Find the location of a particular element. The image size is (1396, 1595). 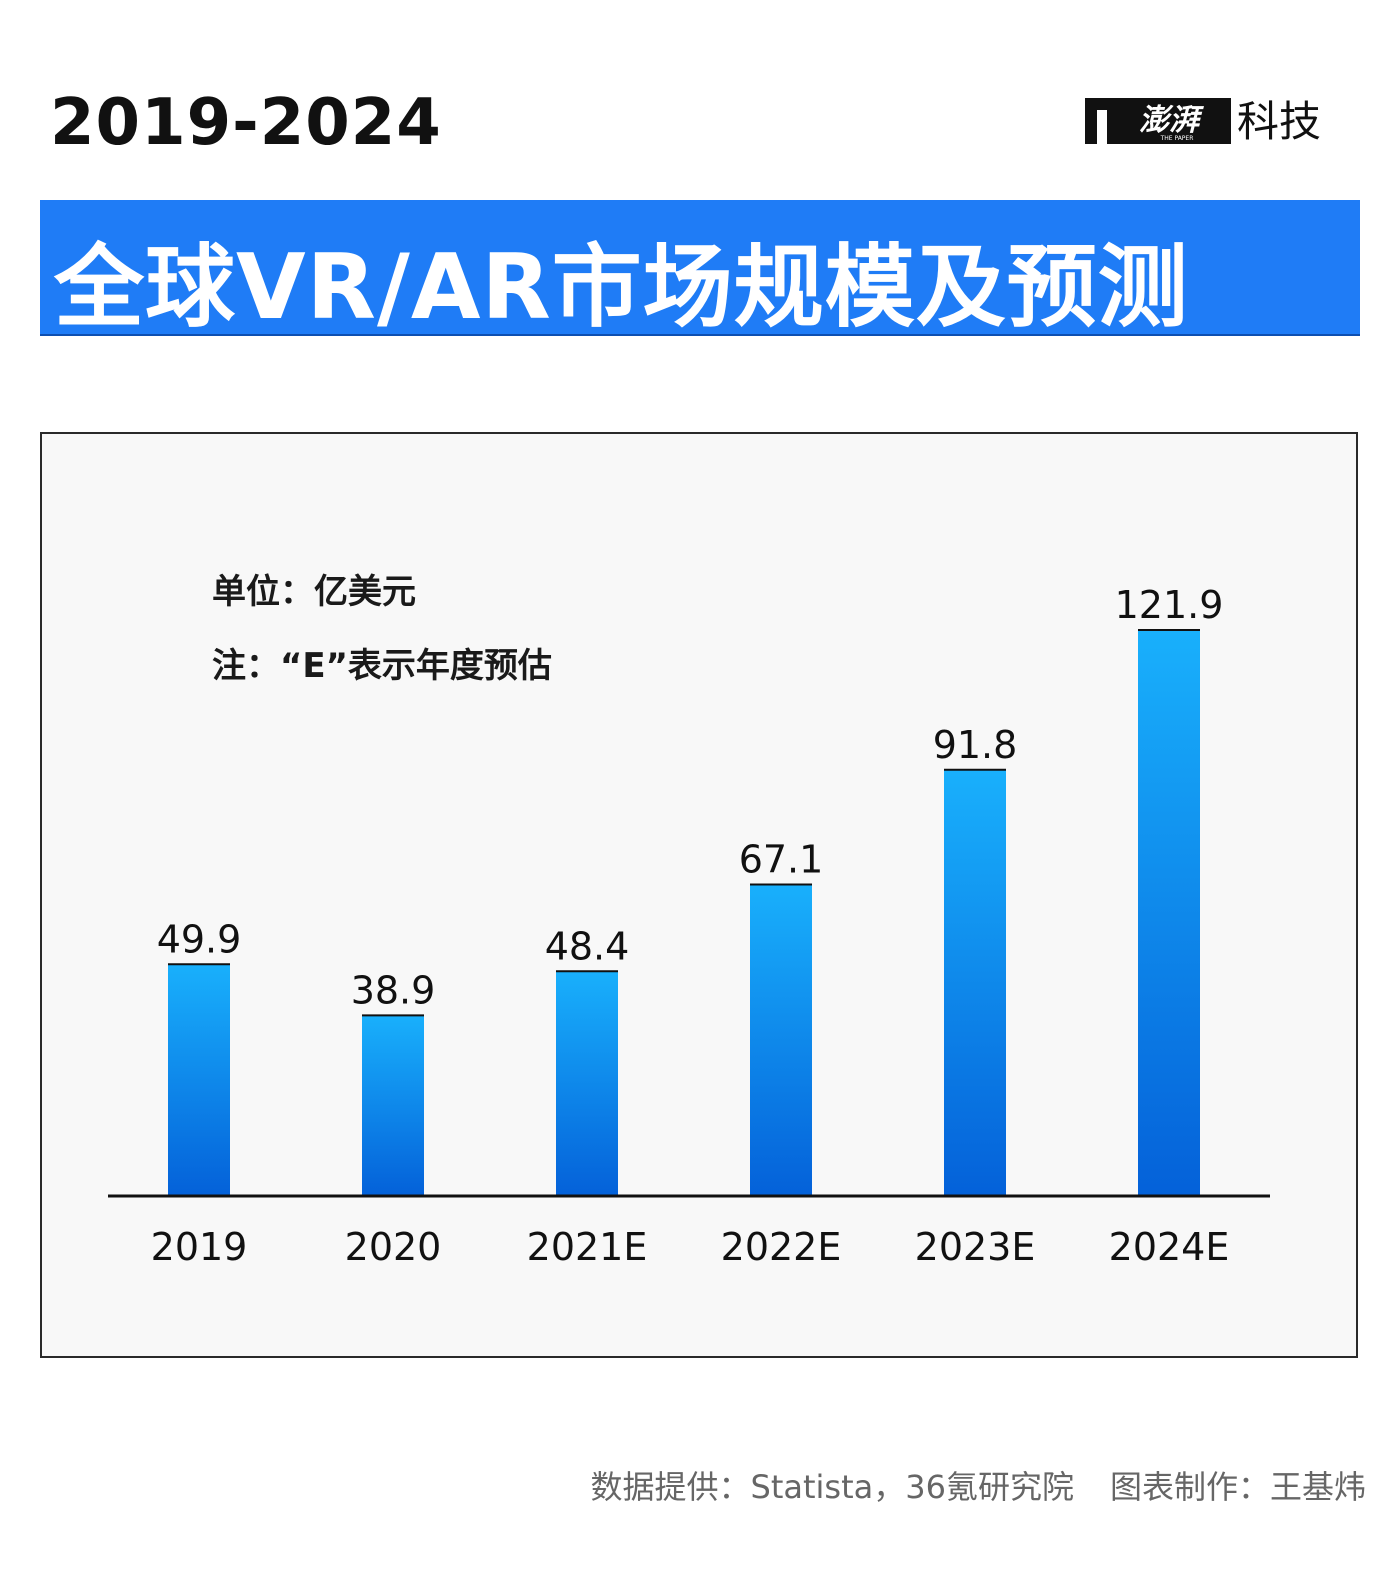

data-label: 49.9 is located at coordinates (199, 939).